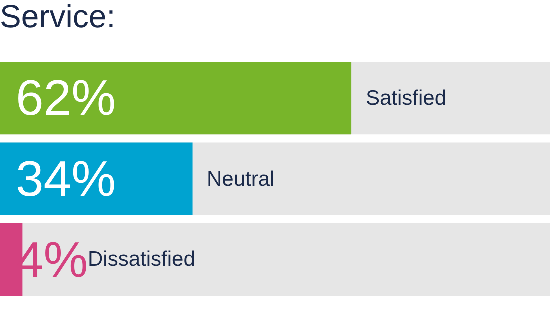 This screenshot has height=328, width=550. I want to click on chart-title: Service:, so click(58, 17).